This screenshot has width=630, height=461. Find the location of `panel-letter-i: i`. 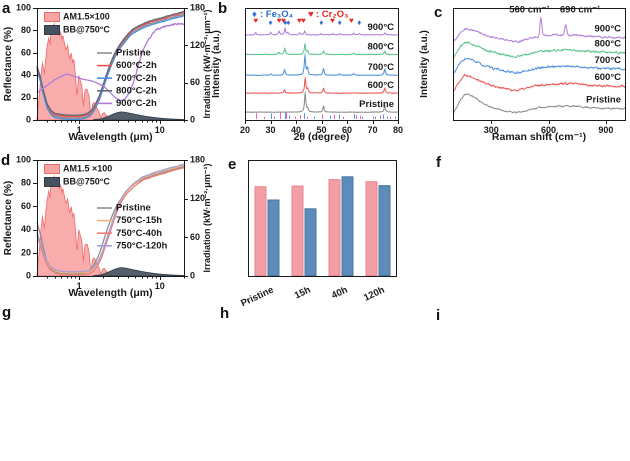

panel-letter-i: i is located at coordinates (438, 315).